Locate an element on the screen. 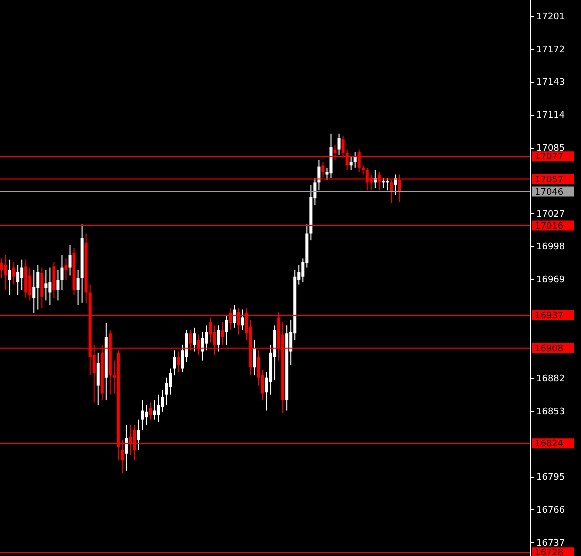  ref-line-label: 16824 is located at coordinates (549, 445).